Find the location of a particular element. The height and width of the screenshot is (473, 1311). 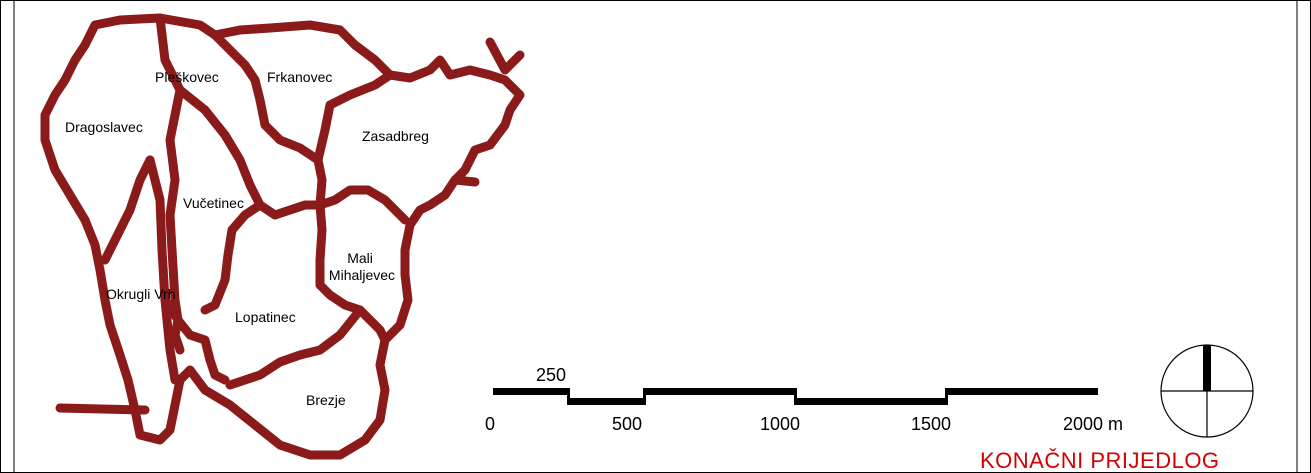

scale-label-250: 250 is located at coordinates (551, 375).